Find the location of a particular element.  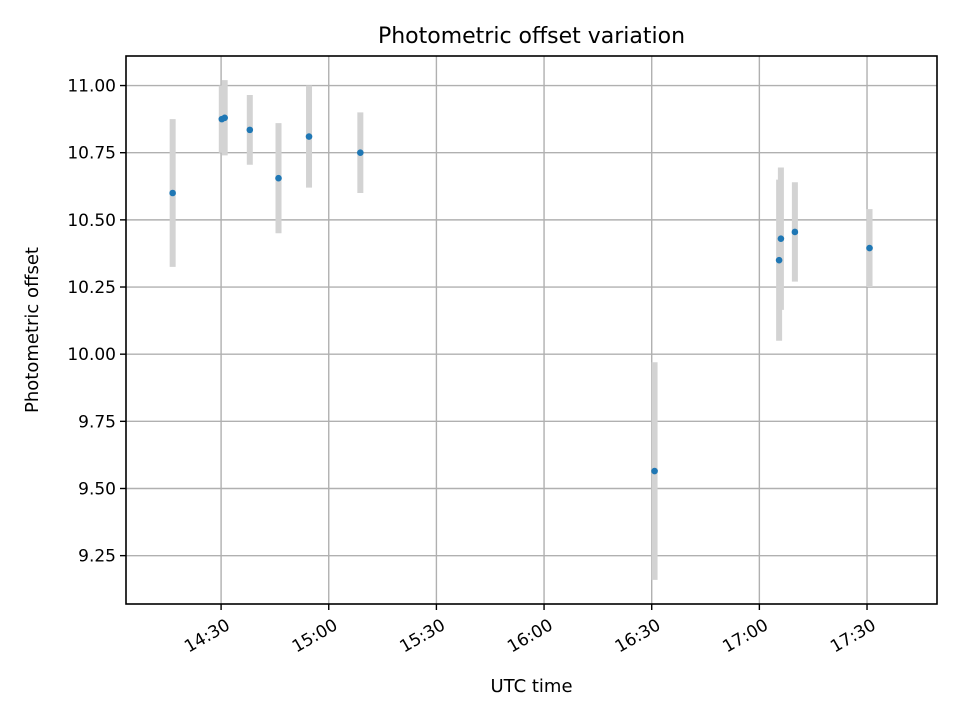

x-tick-label: 16:00 is located at coordinates (530, 636).